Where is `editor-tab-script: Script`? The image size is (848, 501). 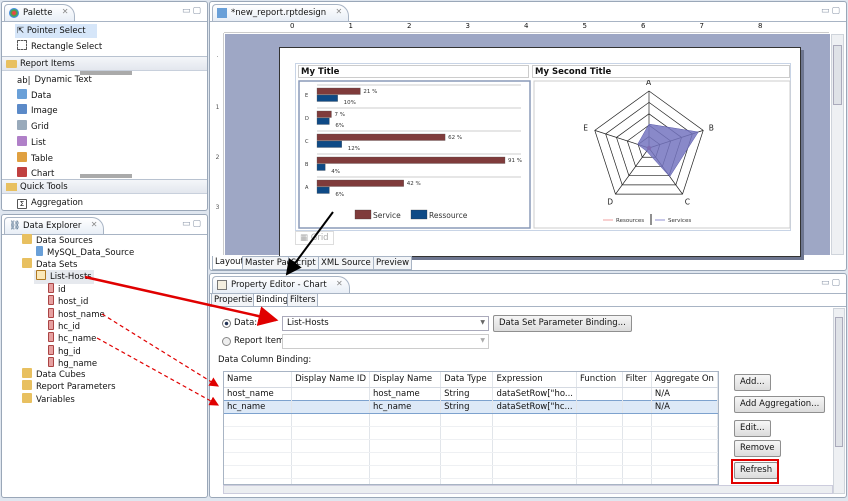 editor-tab-script: Script is located at coordinates (303, 263).